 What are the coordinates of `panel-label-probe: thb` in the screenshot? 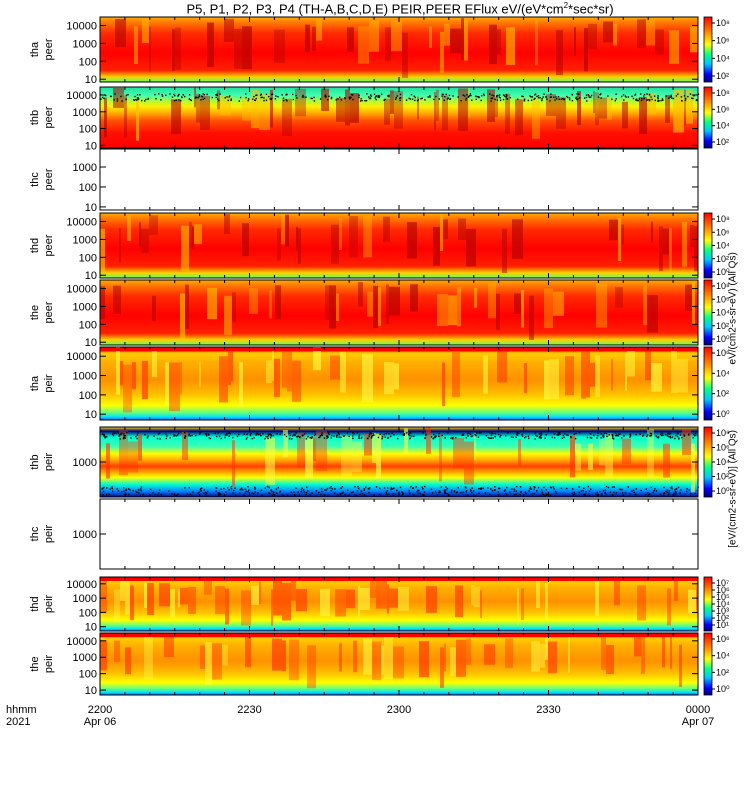 It's located at (35, 117).